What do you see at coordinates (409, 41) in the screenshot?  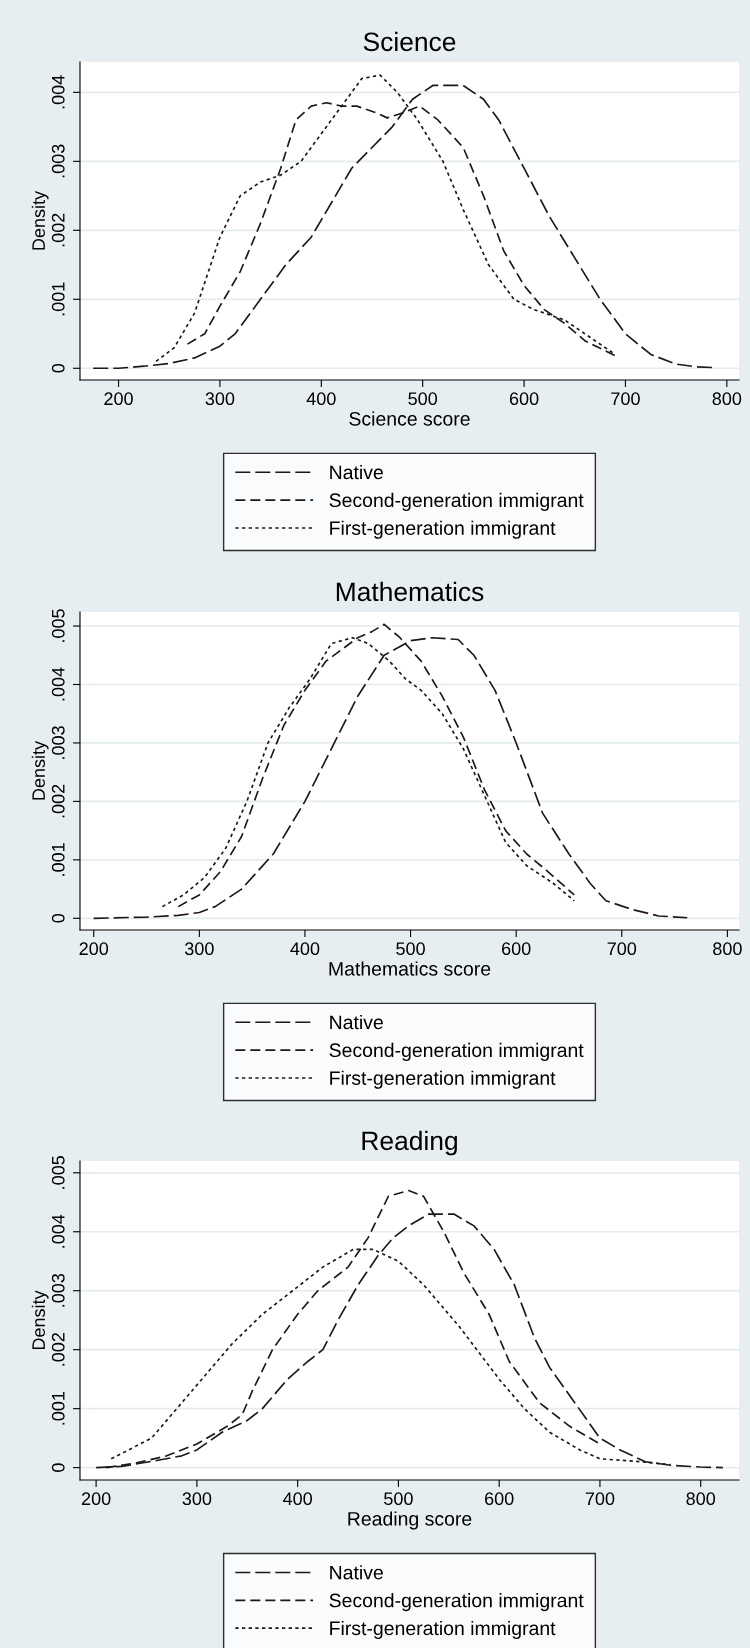 I see `chart-title: Science` at bounding box center [409, 41].